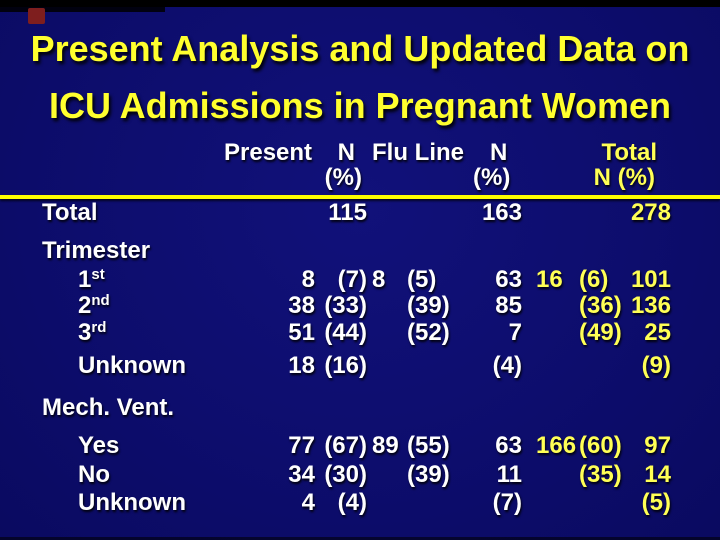 The width and height of the screenshot is (720, 540). What do you see at coordinates (99, 445) in the screenshot?
I see `row-label-mech-yes: Yes` at bounding box center [99, 445].